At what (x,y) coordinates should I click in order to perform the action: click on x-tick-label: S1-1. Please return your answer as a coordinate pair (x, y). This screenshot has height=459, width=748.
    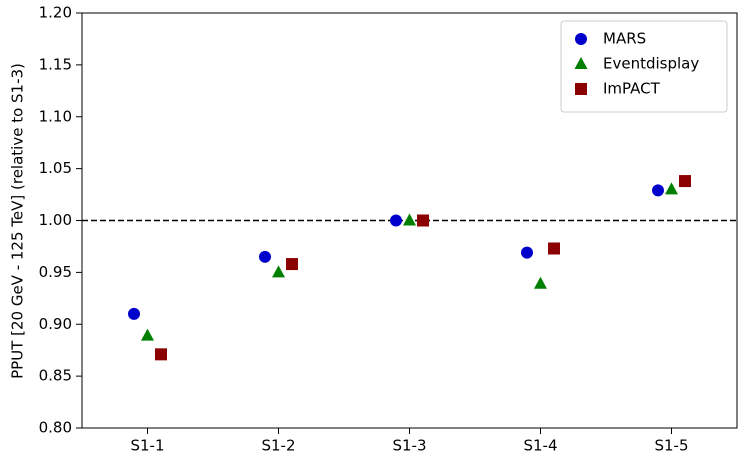
    Looking at the image, I should click on (147, 446).